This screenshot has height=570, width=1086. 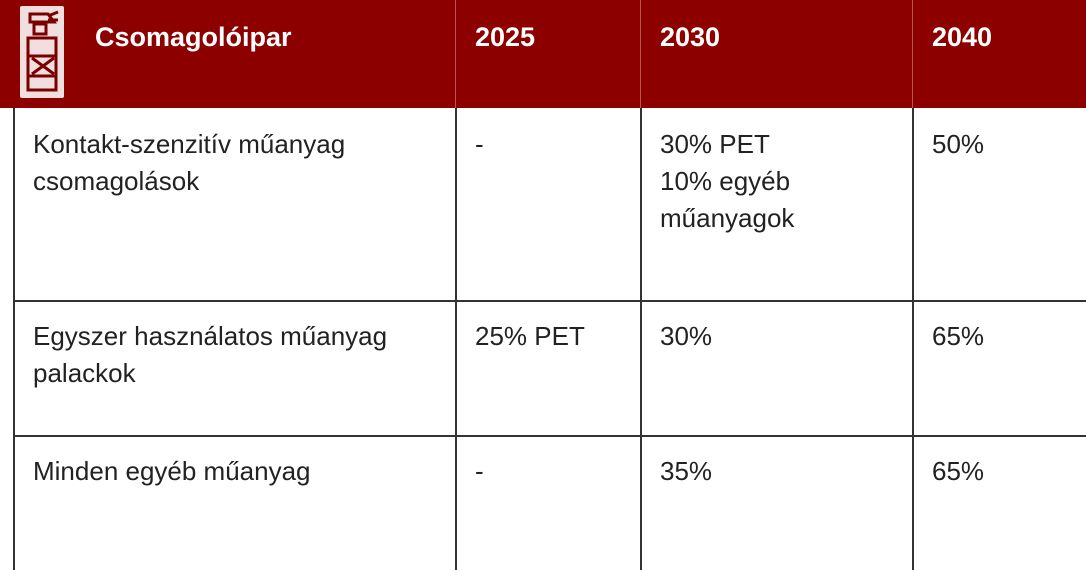 I want to click on spray-bottle-icon, so click(x=42, y=52).